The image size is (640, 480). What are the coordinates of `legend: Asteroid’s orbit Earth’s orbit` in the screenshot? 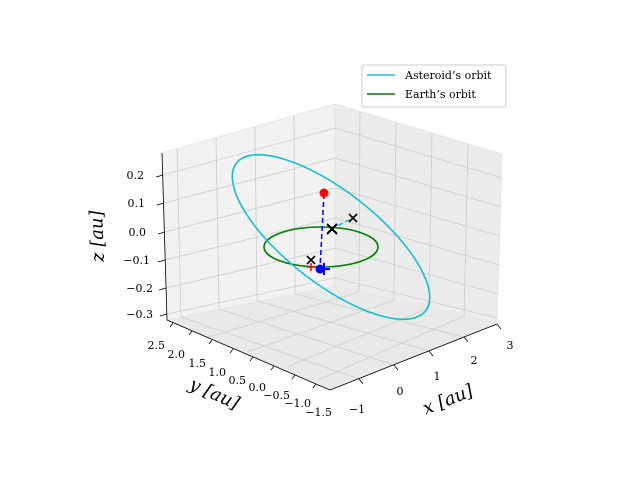 It's located at (434, 86).